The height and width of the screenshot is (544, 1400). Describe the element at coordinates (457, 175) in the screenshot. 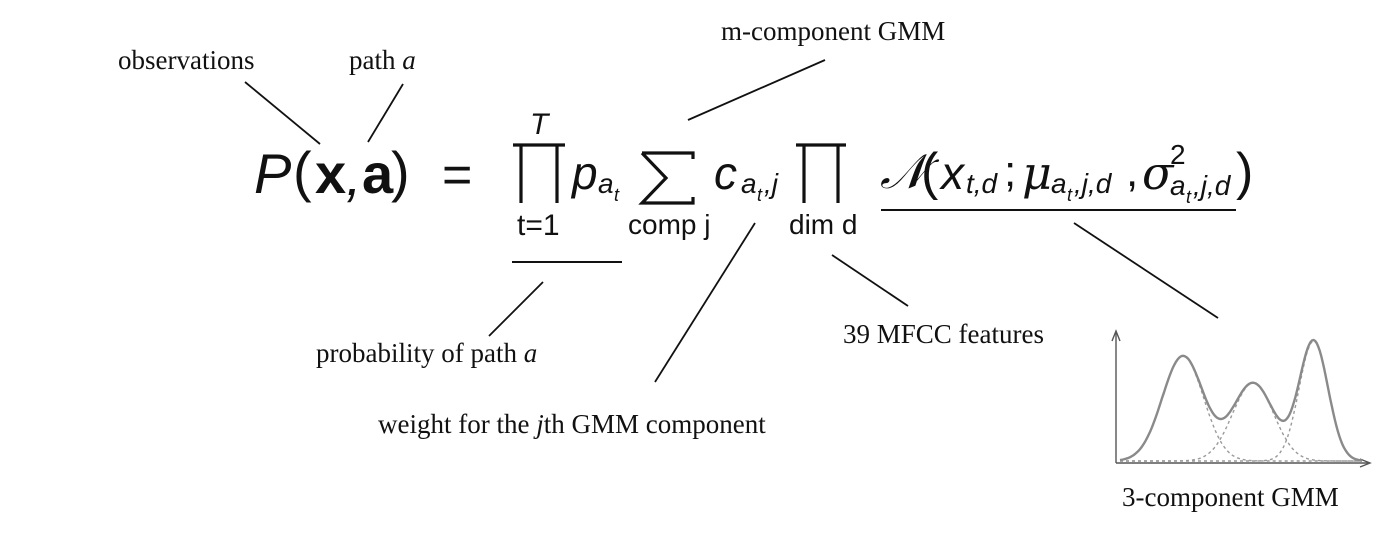

I see `formula-equals: =` at that location.